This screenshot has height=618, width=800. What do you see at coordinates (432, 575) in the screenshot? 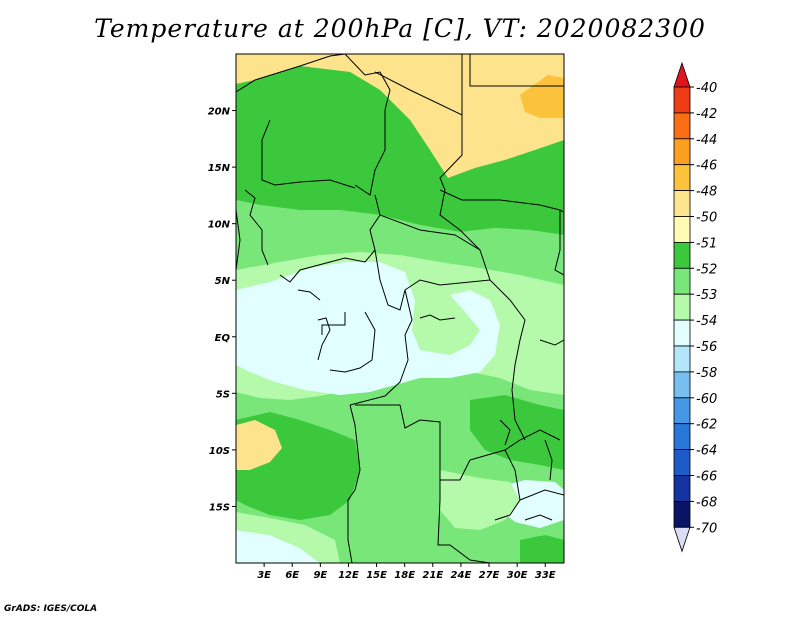
I see `lon-tick-label: 21E` at bounding box center [432, 575].